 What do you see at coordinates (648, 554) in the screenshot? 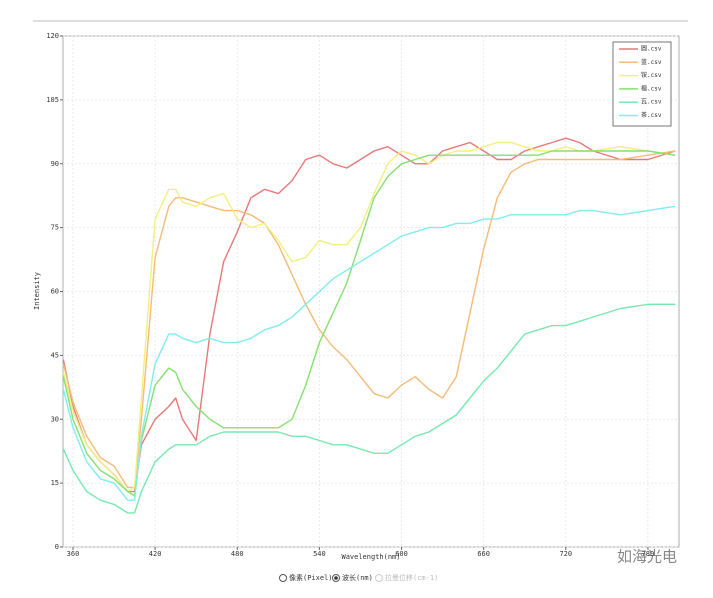
I see `x-tick-label: 780` at bounding box center [648, 554].